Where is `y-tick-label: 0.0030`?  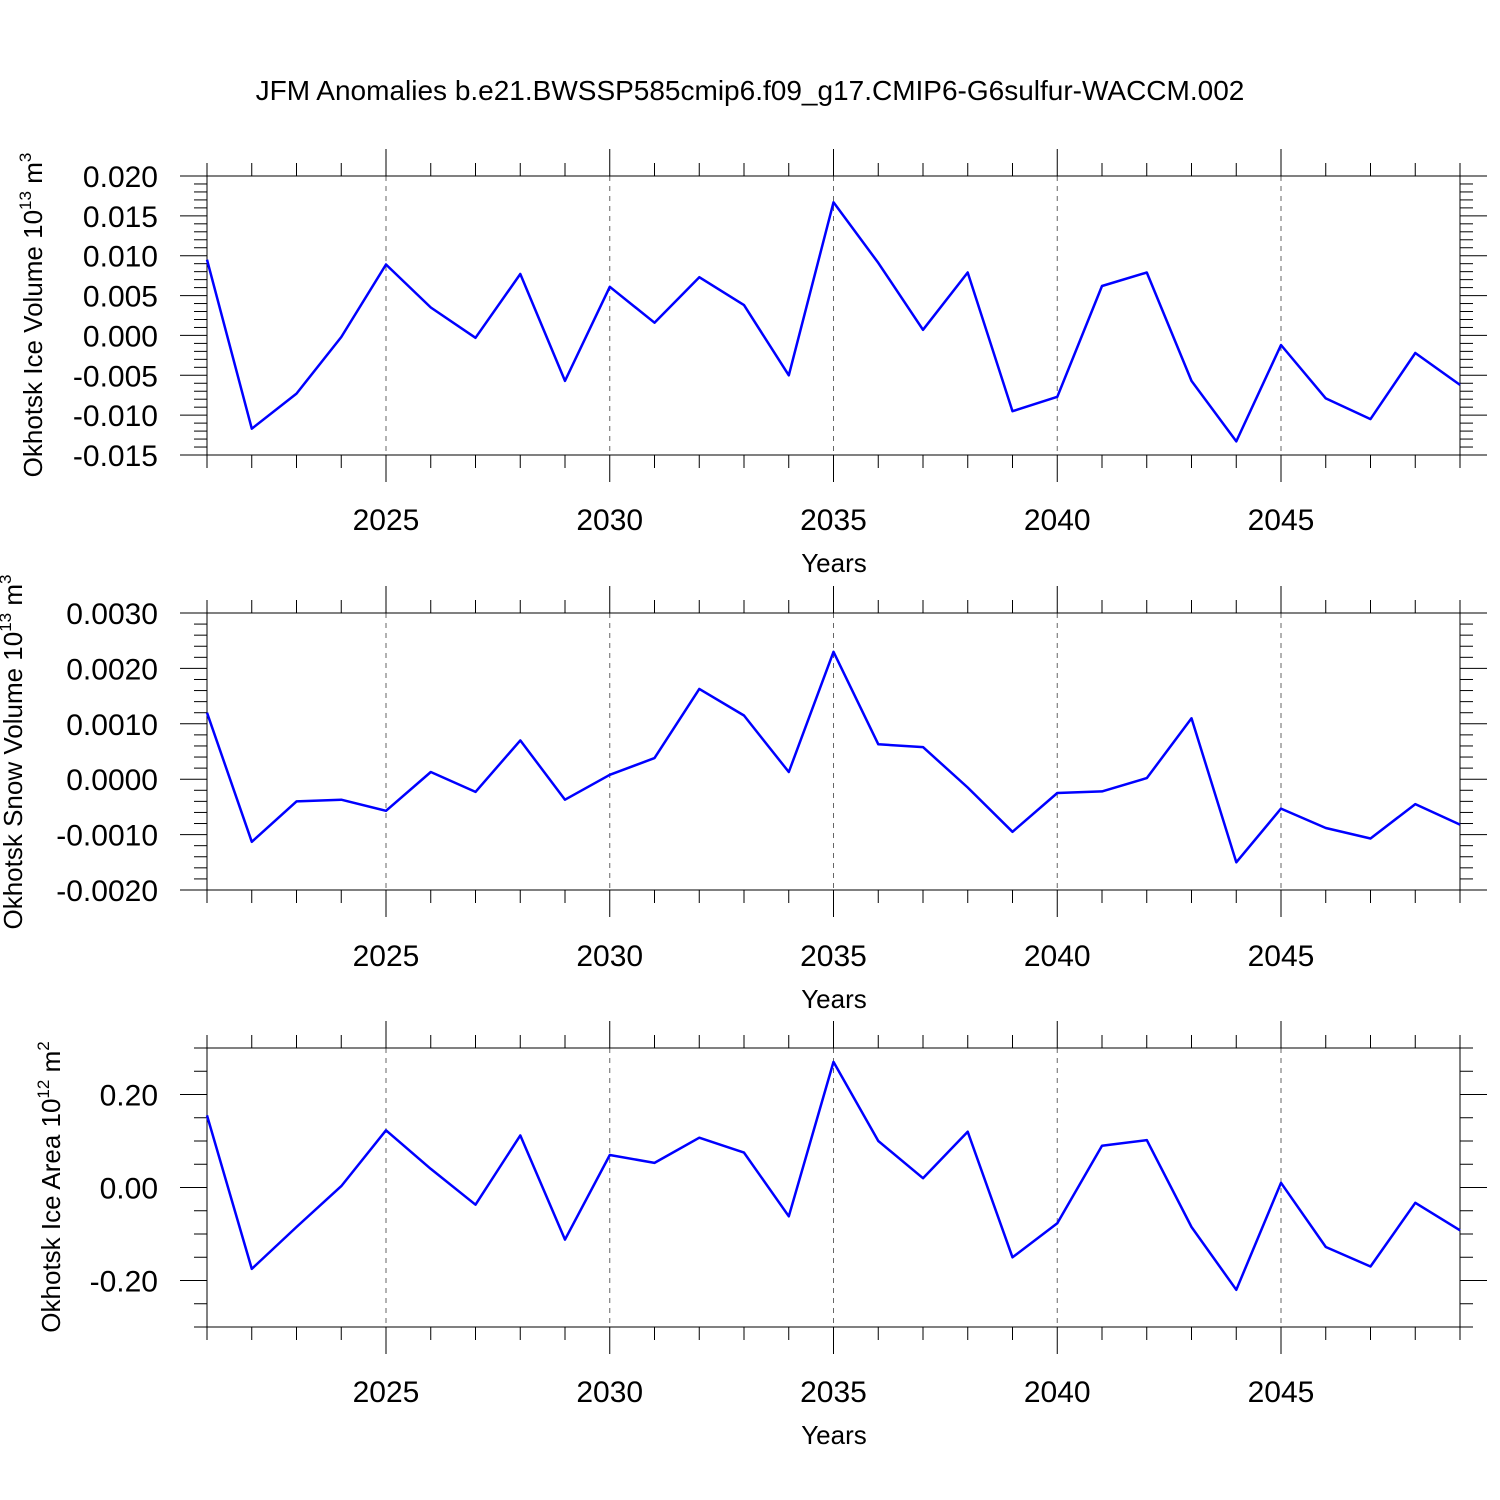
y-tick-label: 0.0030 is located at coordinates (112, 614).